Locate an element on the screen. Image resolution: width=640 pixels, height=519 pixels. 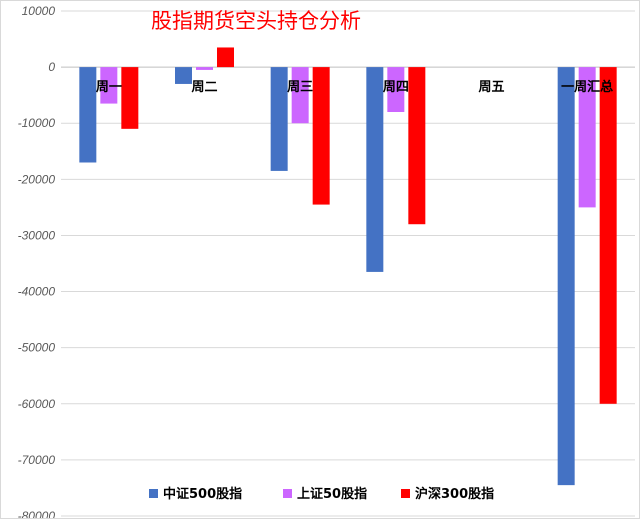
legend-label: 中证500股指 is located at coordinates (202, 494).